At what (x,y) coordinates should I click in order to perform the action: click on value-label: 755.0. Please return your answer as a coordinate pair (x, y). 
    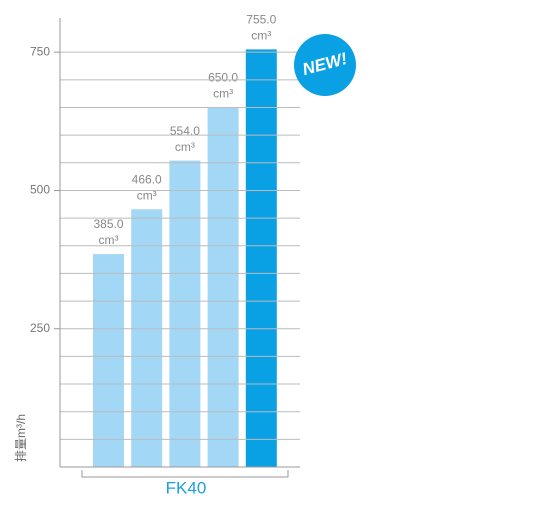
    Looking at the image, I should click on (261, 20).